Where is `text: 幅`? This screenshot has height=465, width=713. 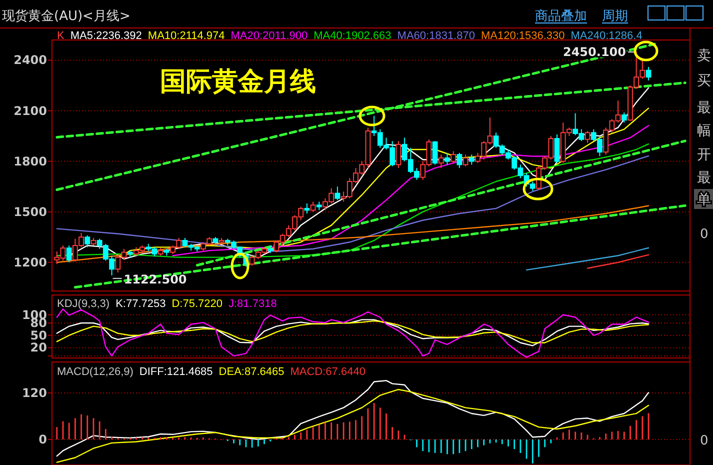
text: 幅 is located at coordinates (704, 131).